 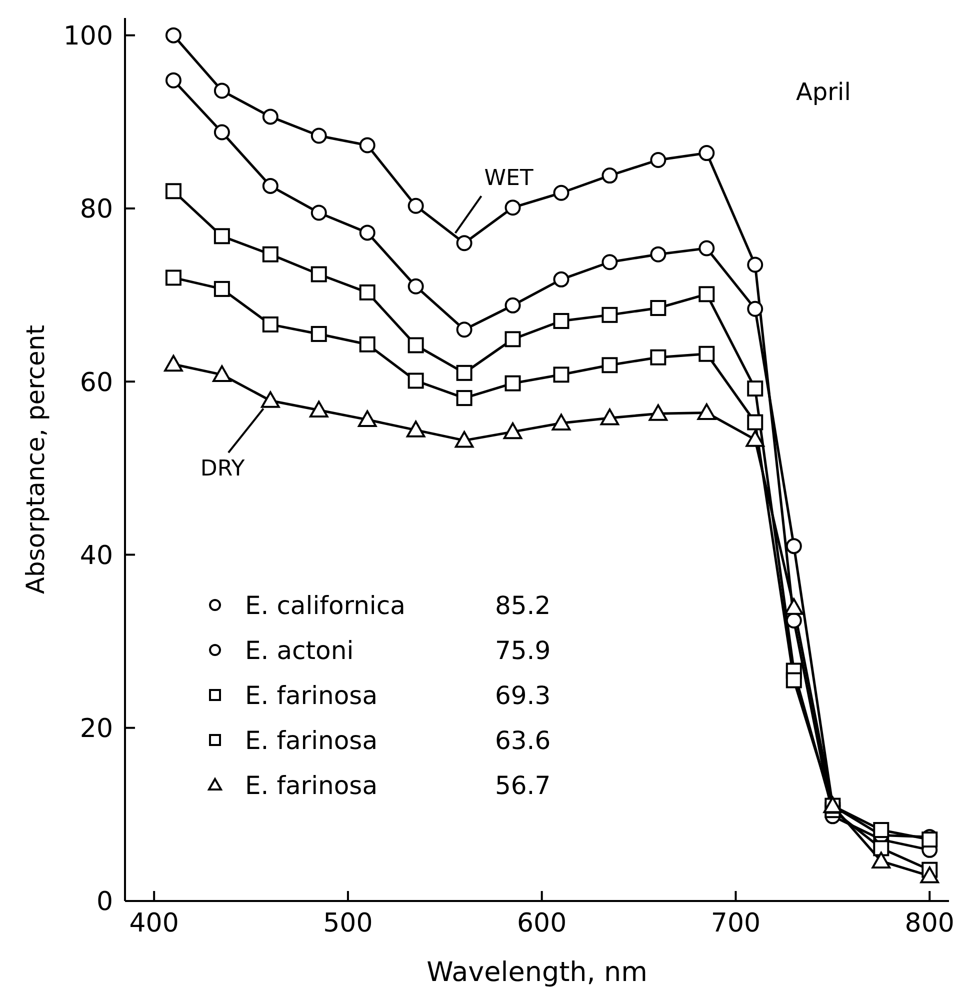 I want to click on y-tick-label: 40, so click(x=96, y=555).